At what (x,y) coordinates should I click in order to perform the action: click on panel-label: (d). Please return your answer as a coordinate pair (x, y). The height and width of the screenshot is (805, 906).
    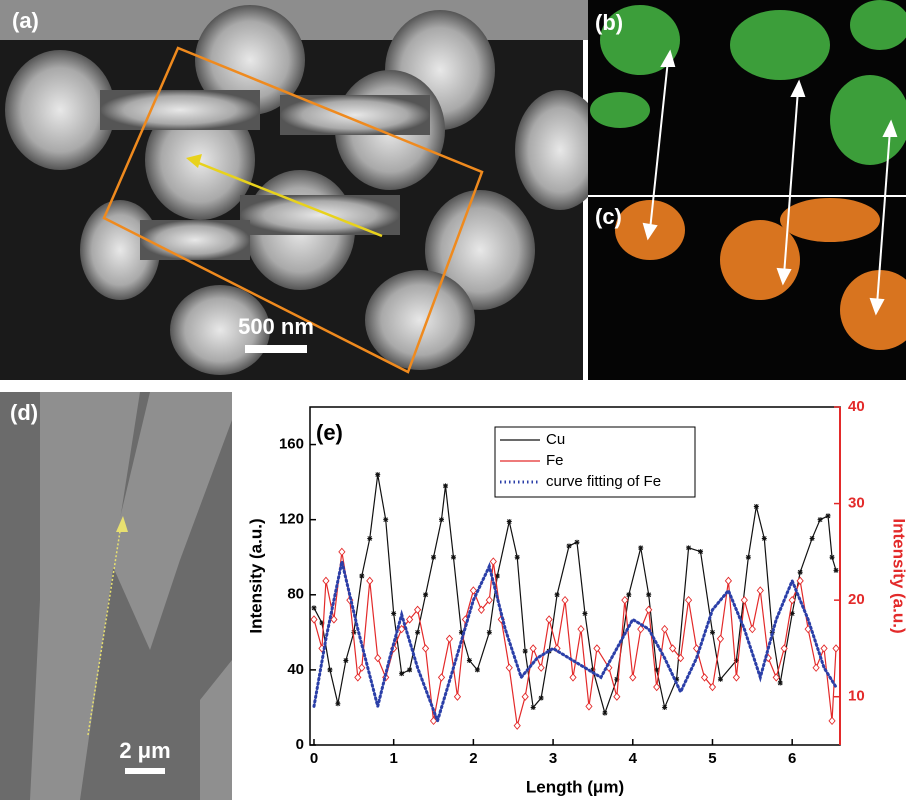
    Looking at the image, I should click on (24, 412).